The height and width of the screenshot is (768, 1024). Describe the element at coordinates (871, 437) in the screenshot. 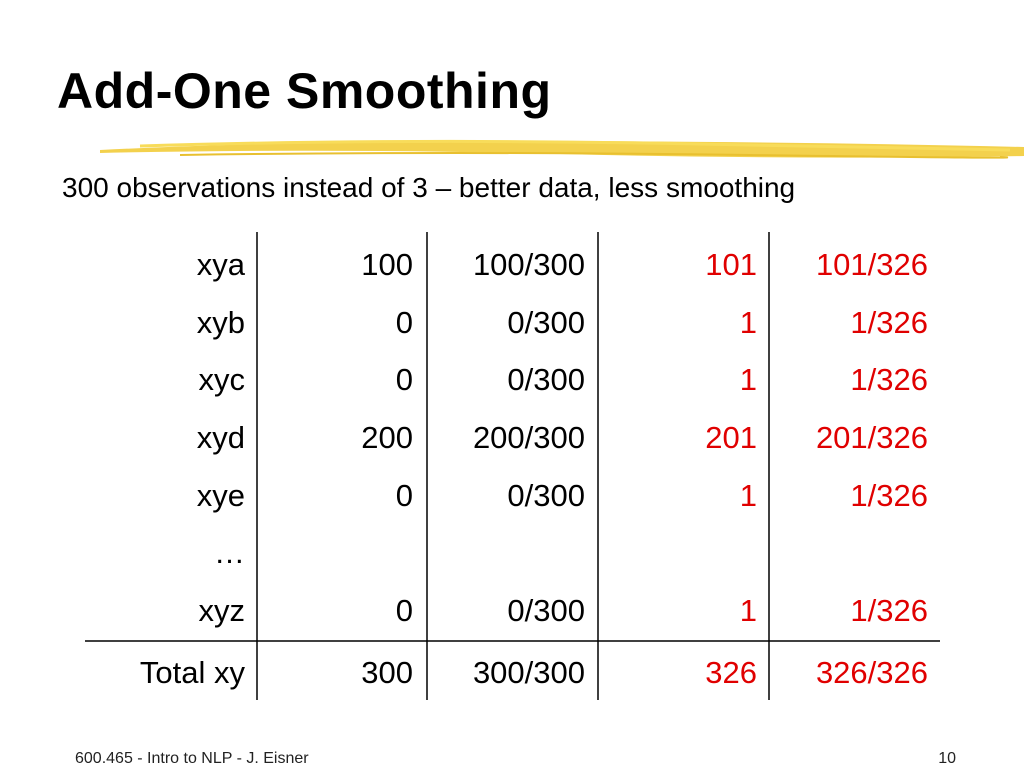

I see `table-cell: 201/326` at that location.